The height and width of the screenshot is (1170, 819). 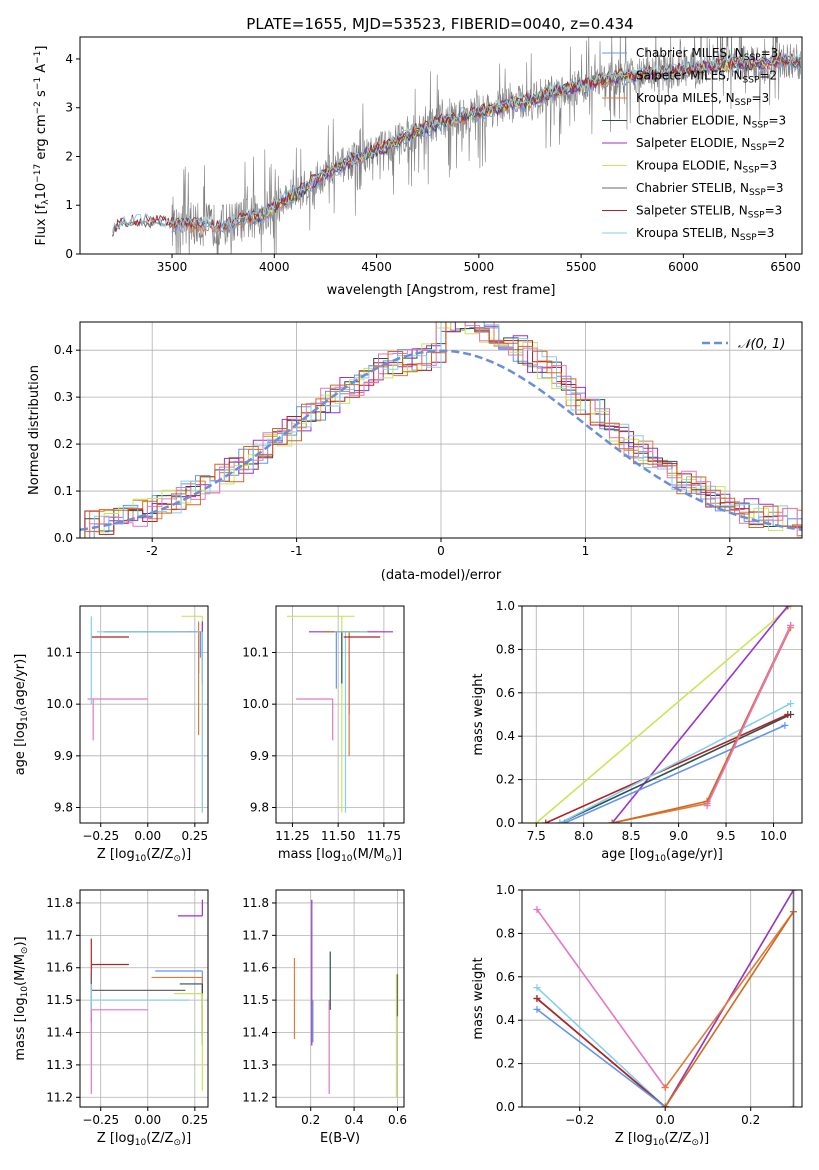 What do you see at coordinates (41, 138) in the screenshot?
I see `y-axis-label-part: erg cm` at bounding box center [41, 138].